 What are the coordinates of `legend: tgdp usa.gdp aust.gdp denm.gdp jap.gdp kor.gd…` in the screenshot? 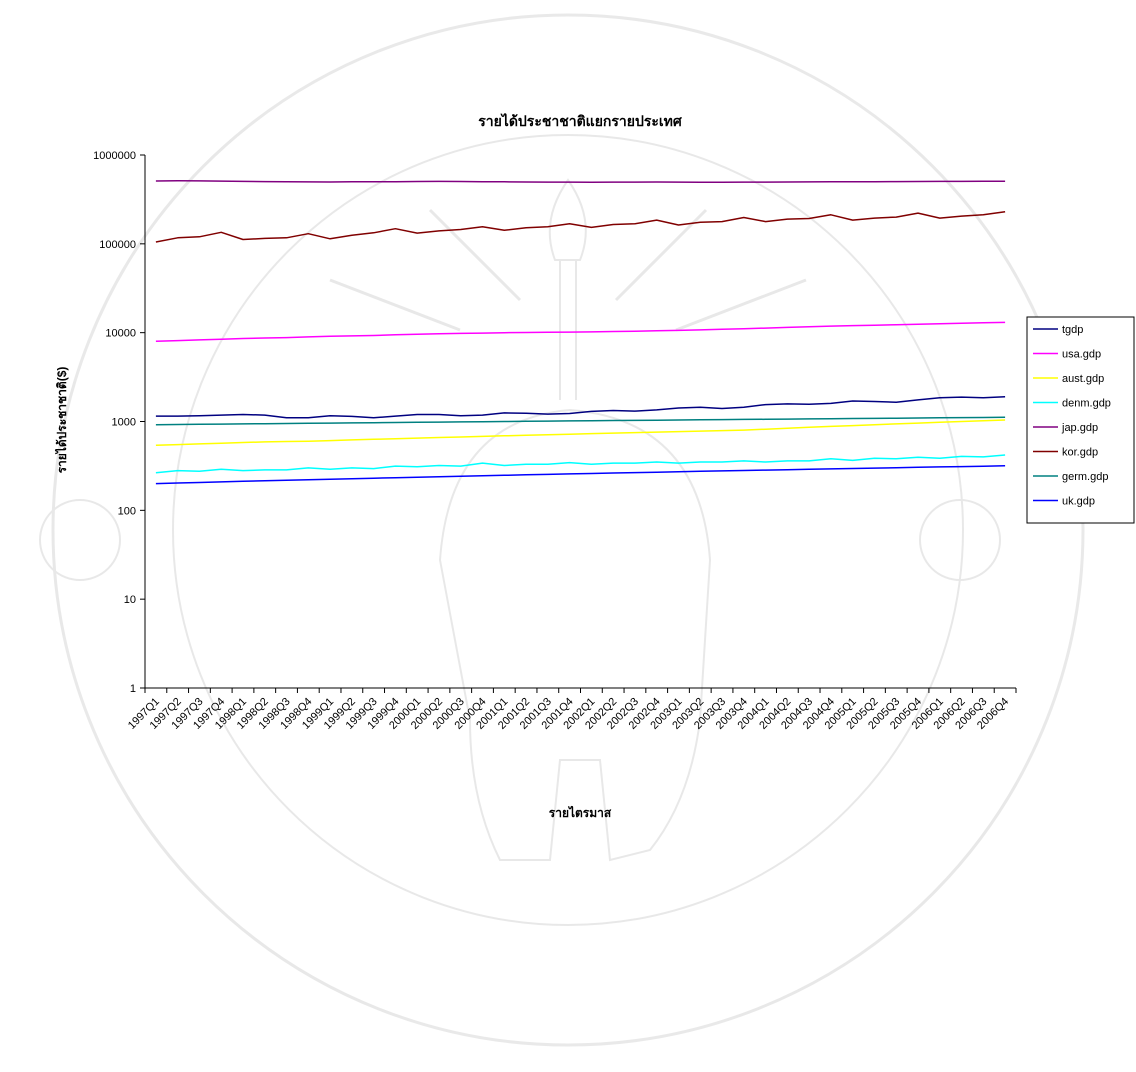 It's located at (1080, 420).